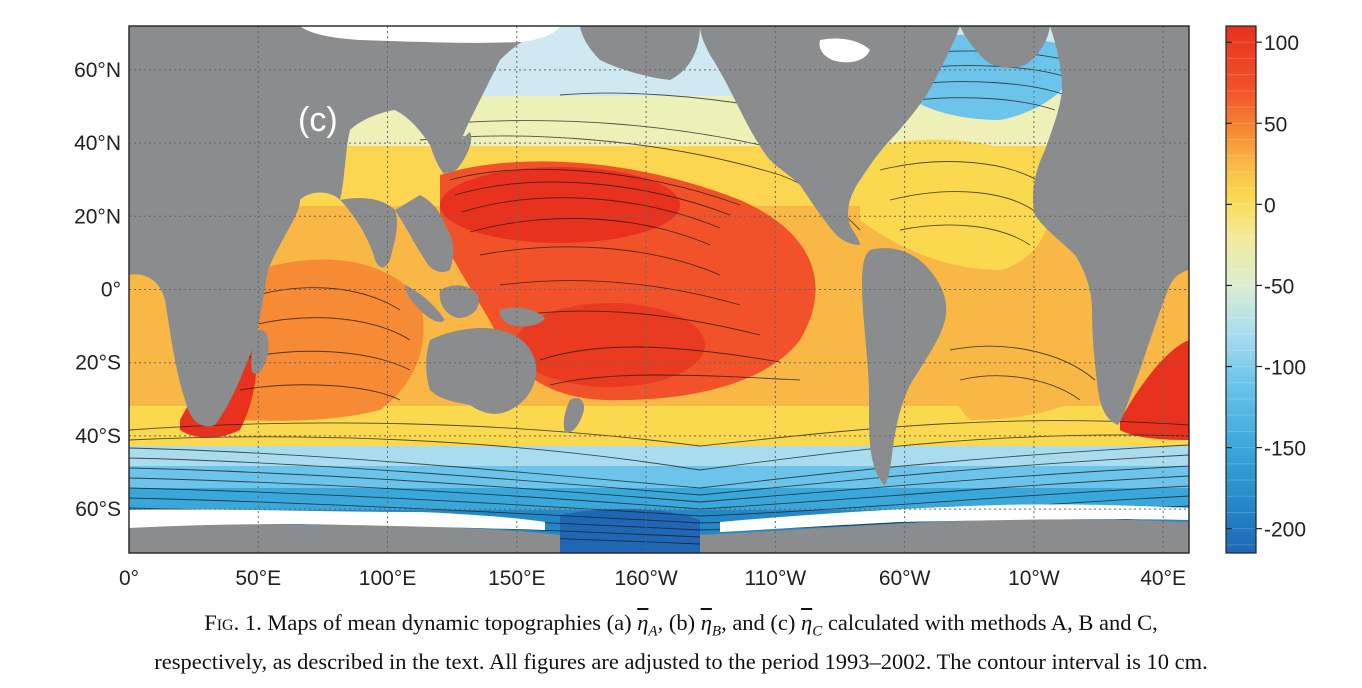 The width and height of the screenshot is (1362, 688). Describe the element at coordinates (1281, 43) in the screenshot. I see `colorbar-tick-label: 100` at that location.